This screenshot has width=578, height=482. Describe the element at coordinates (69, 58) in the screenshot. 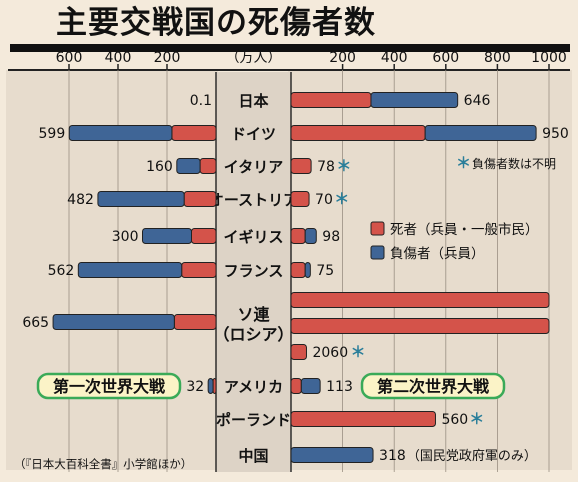

I see `axis-tick-label-left-600: 600` at that location.